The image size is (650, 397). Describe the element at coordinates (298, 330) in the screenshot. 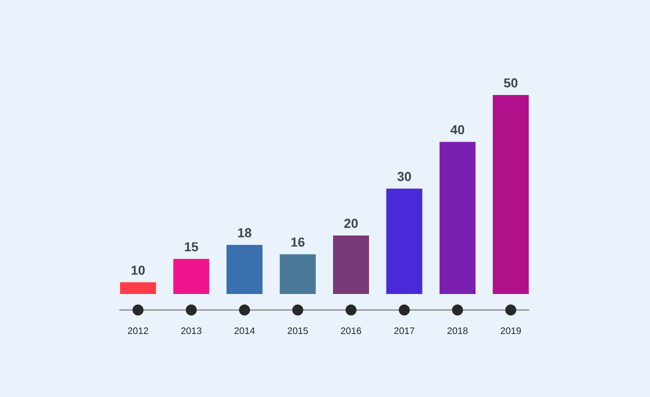

I see `x-tick-label: 2015` at that location.